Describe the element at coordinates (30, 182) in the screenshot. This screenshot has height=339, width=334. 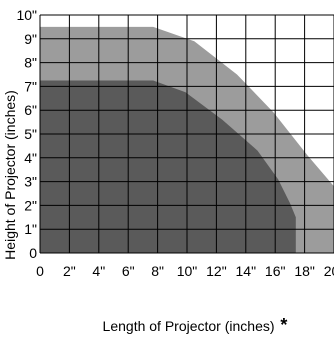
I see `y-tick-label: 3"` at that location.